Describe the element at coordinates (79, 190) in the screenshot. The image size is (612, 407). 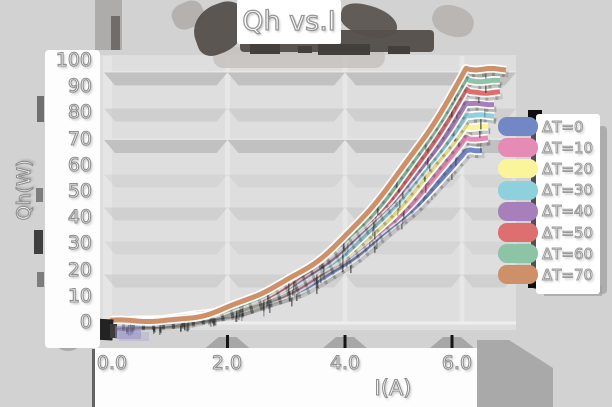
I see `y-tick-label: 50` at that location.